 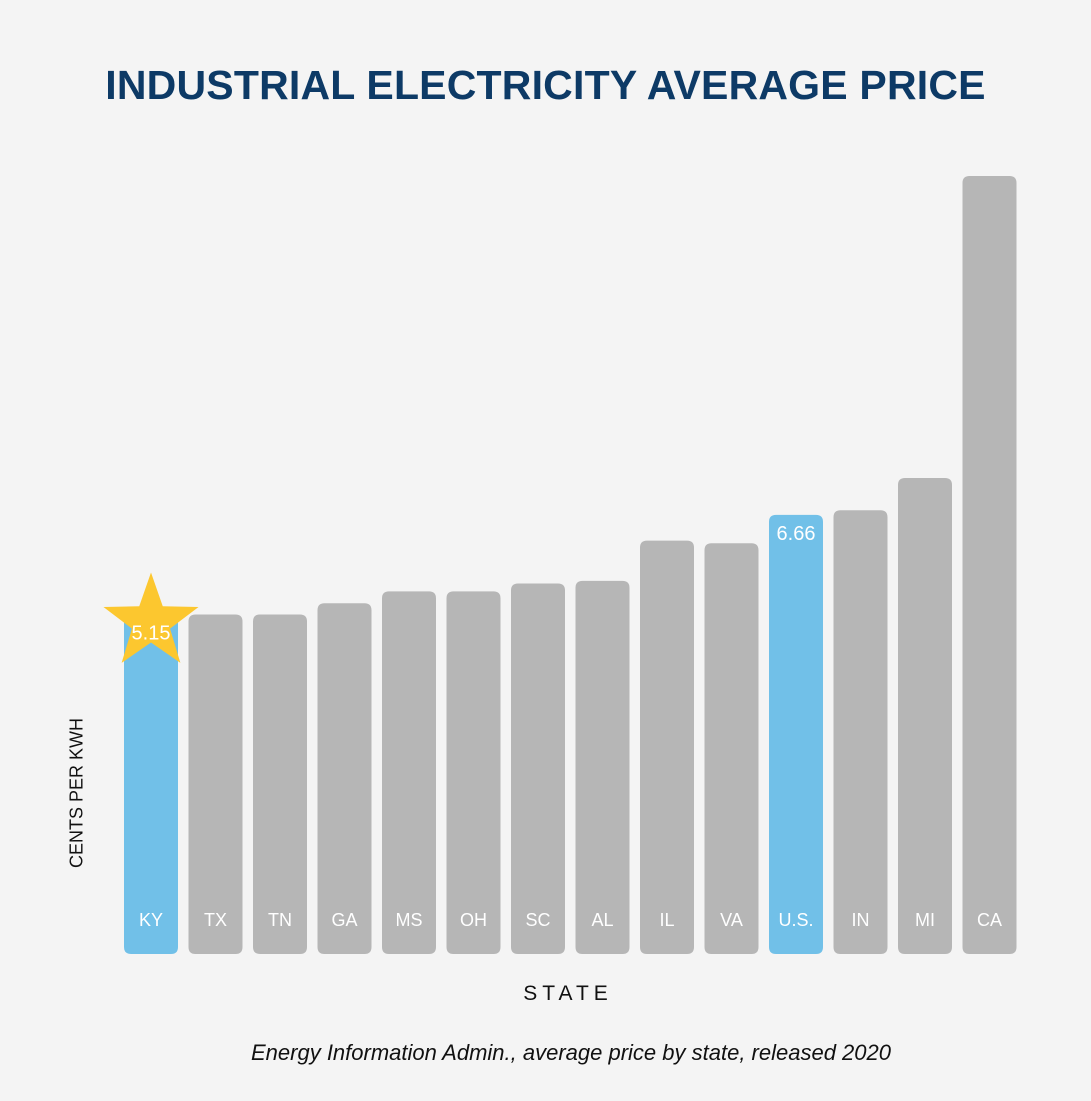 I want to click on y-axis-label: CENTS PER KWH, so click(x=76, y=793).